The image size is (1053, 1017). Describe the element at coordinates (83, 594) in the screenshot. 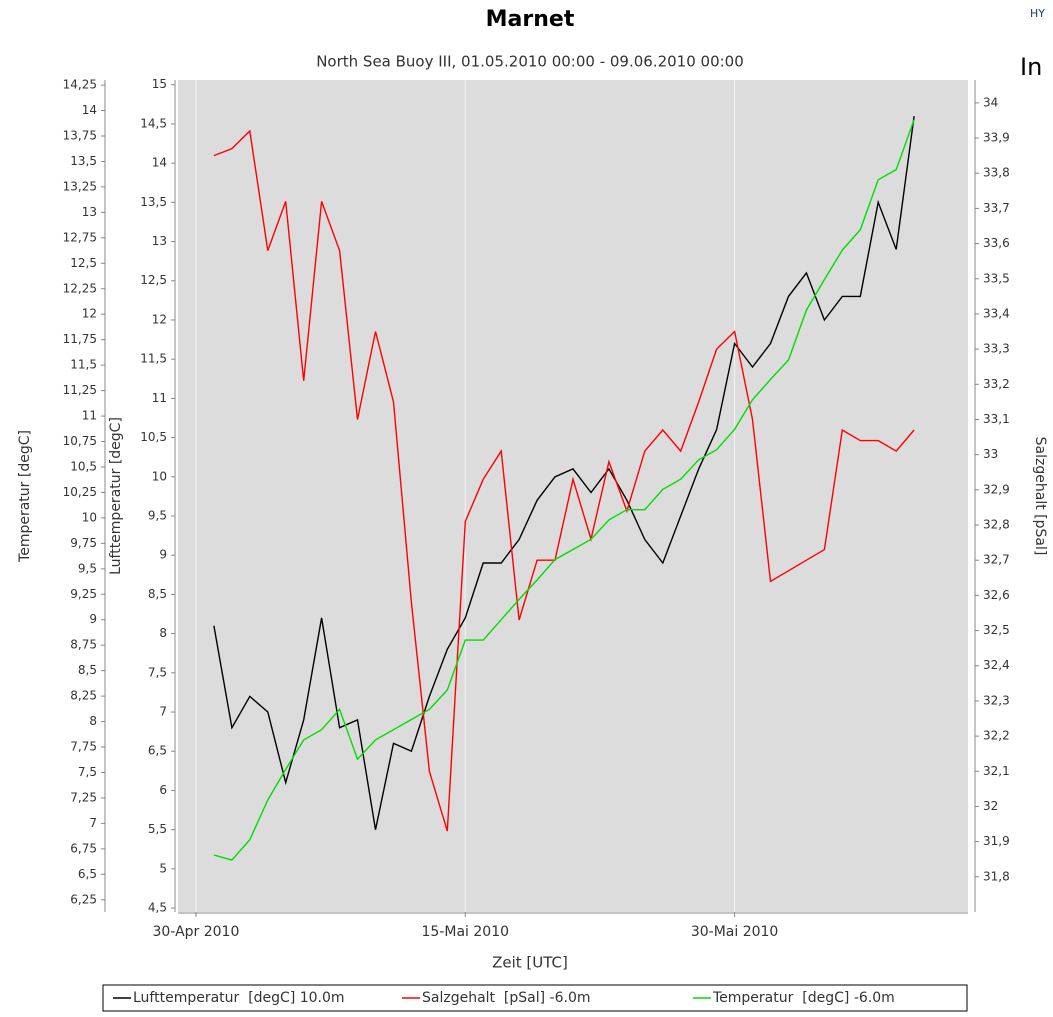

I see `y-tick-label: 9,25` at that location.